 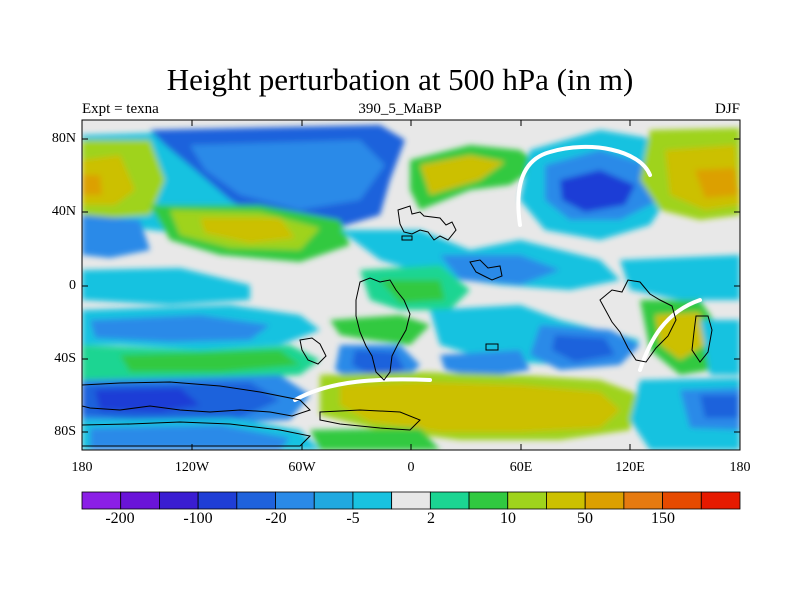 What do you see at coordinates (400, 109) in the screenshot?
I see `run-label: 390_5_MaBP` at bounding box center [400, 109].